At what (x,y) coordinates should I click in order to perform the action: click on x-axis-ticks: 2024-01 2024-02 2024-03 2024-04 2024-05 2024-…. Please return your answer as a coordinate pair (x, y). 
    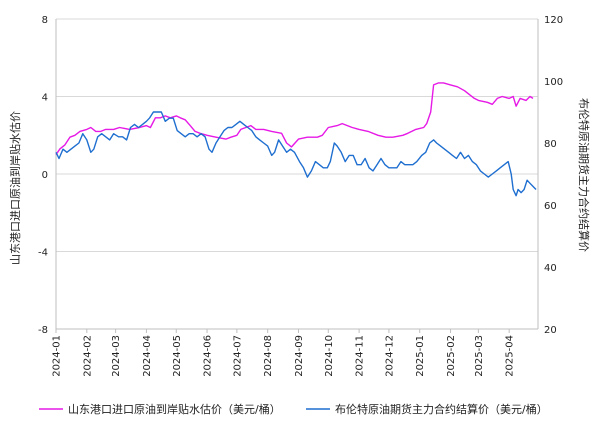
    Looking at the image, I should click on (284, 353).